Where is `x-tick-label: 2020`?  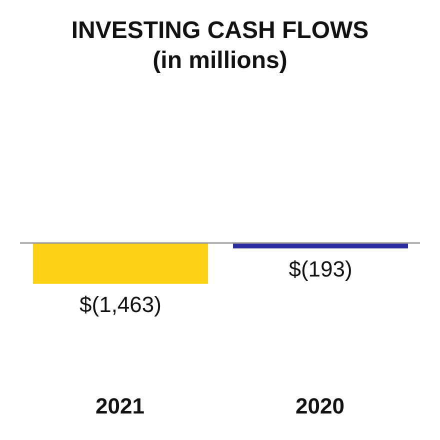
x-tick-label: 2020 is located at coordinates (320, 406).